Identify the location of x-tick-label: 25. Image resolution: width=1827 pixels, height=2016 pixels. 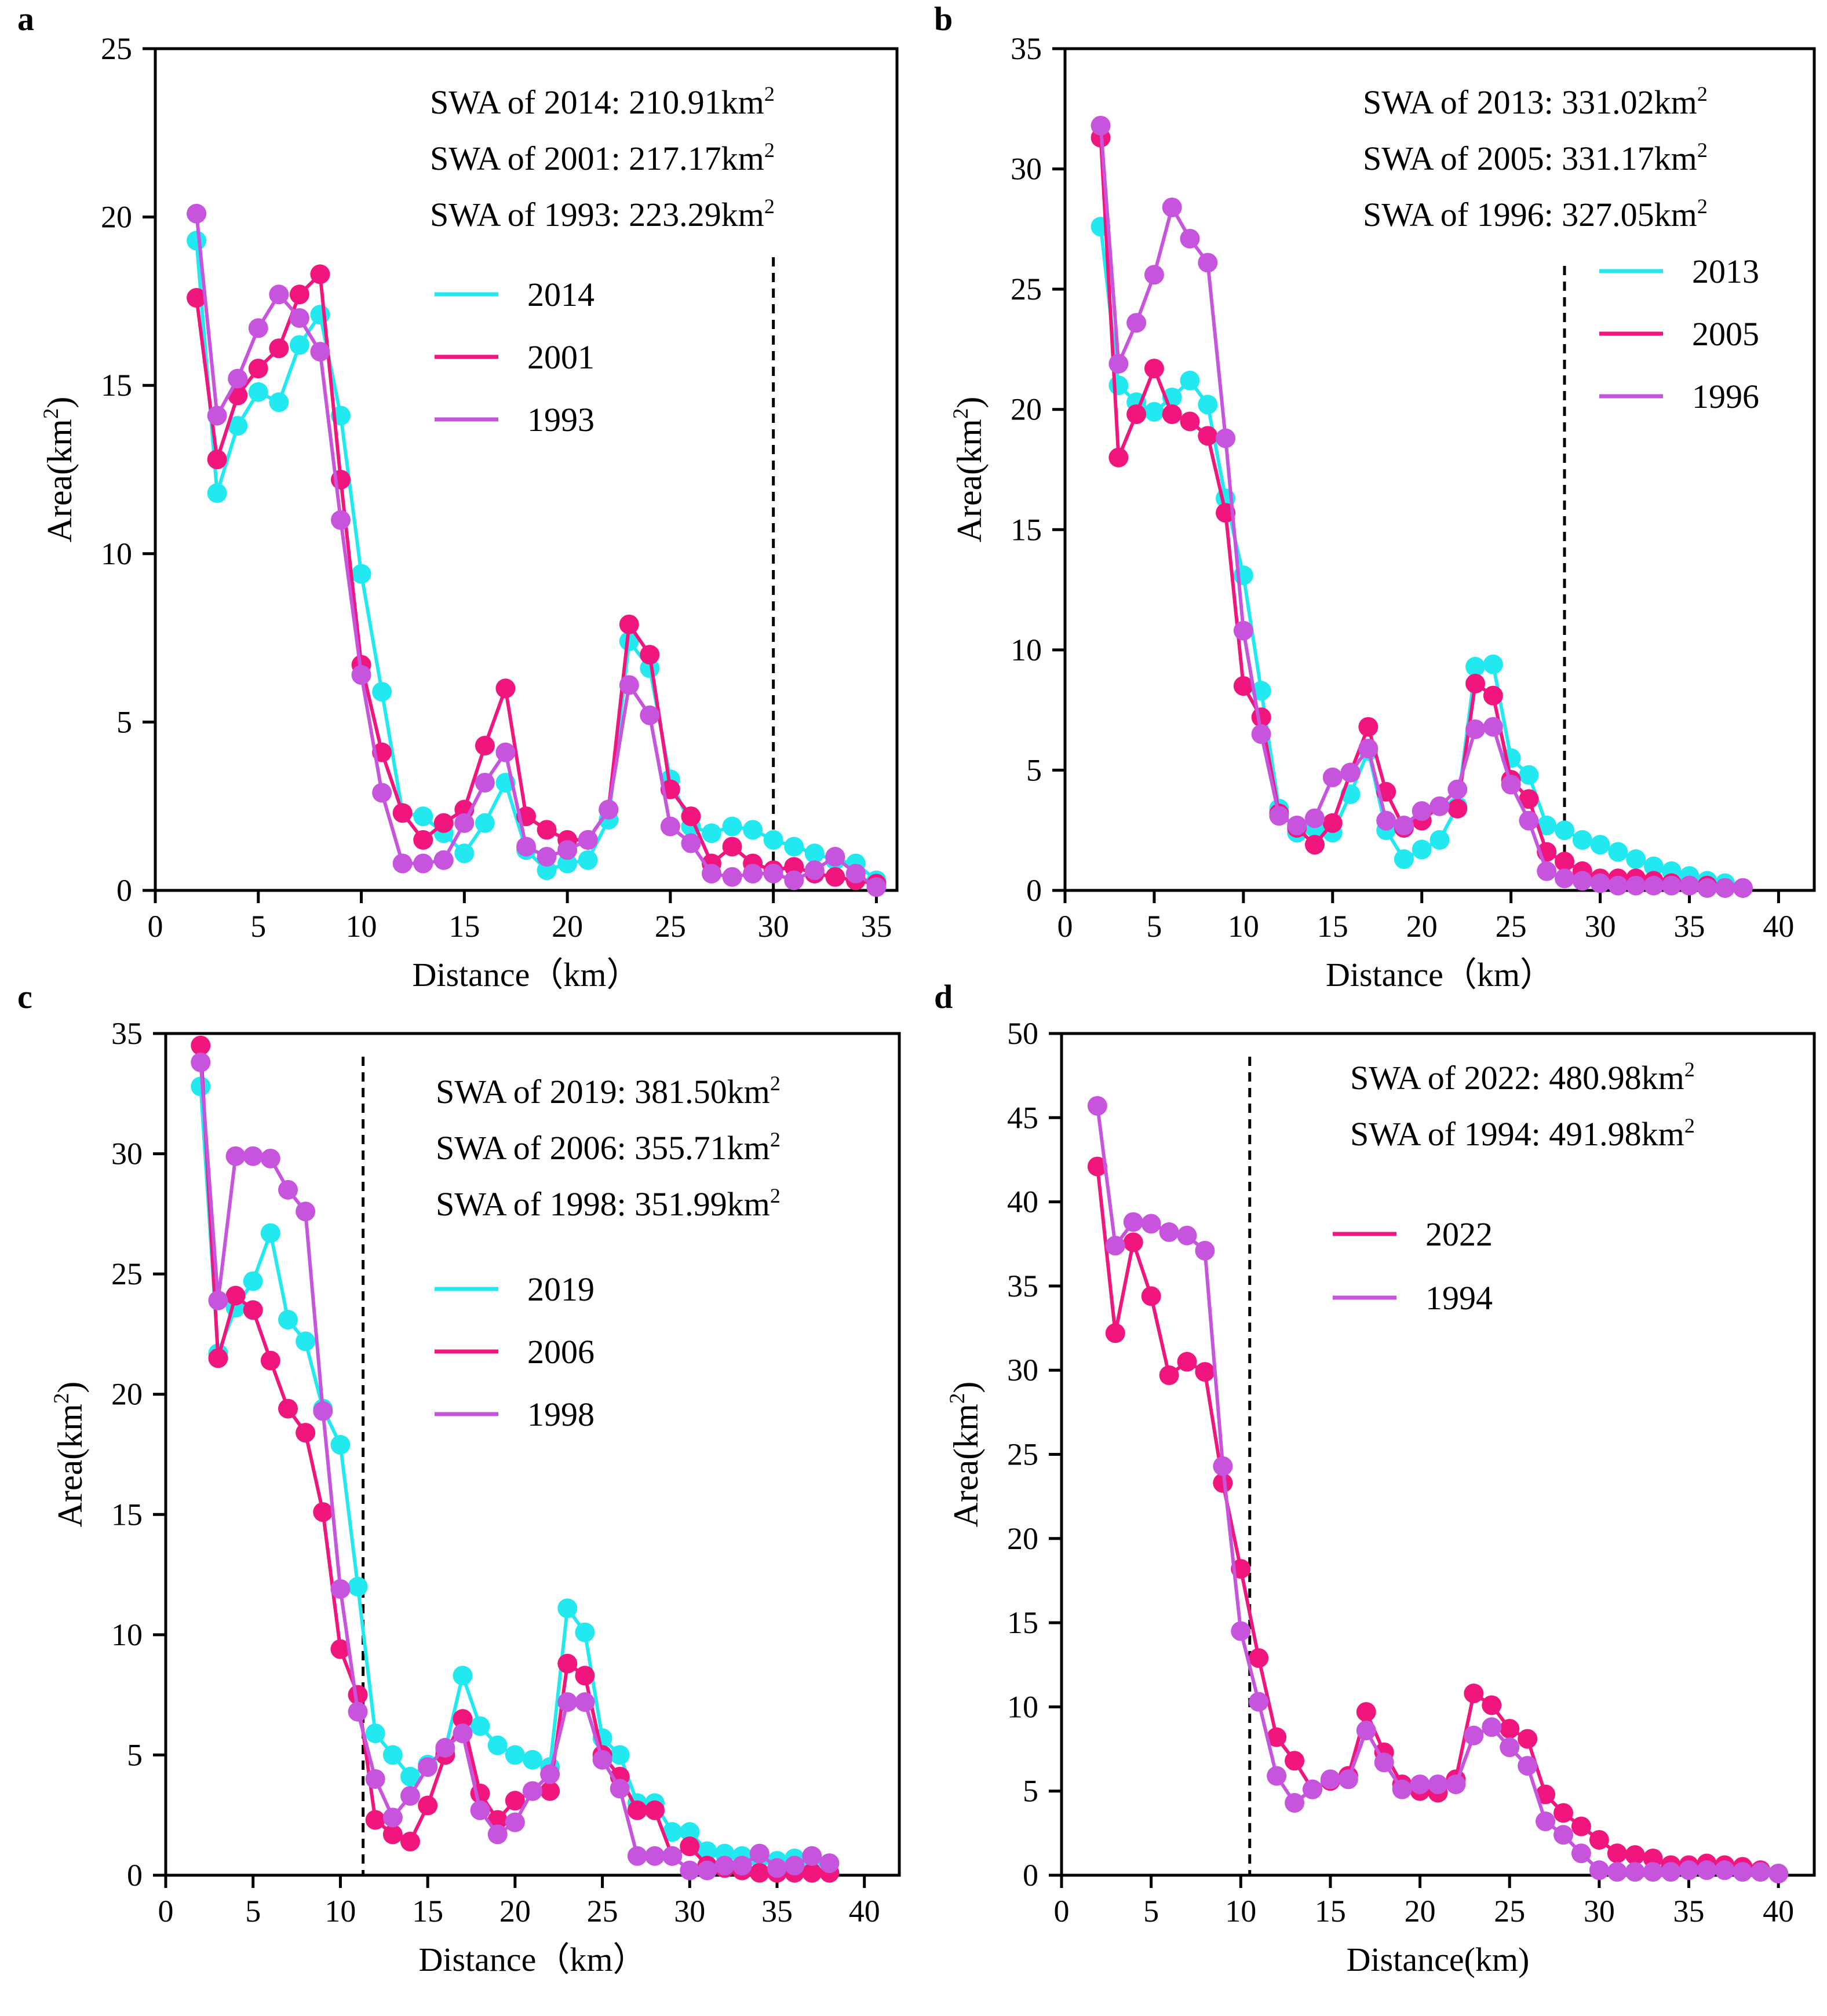
(670, 927).